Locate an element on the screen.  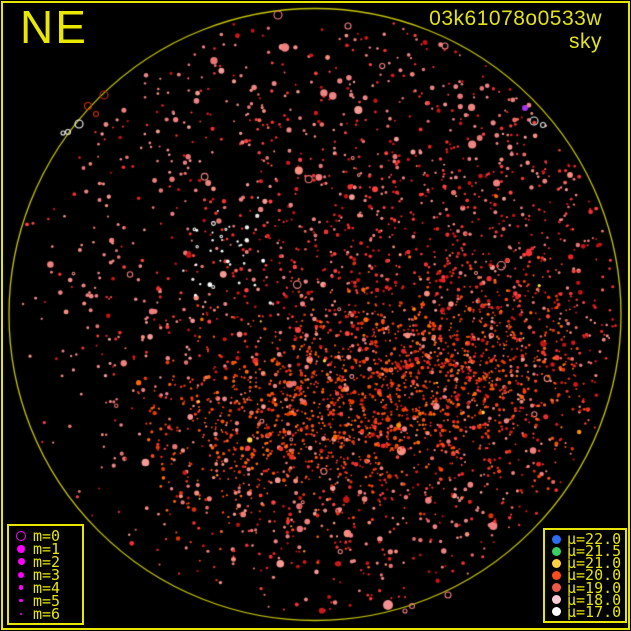
orientation-label: NE is located at coordinates (54, 27).